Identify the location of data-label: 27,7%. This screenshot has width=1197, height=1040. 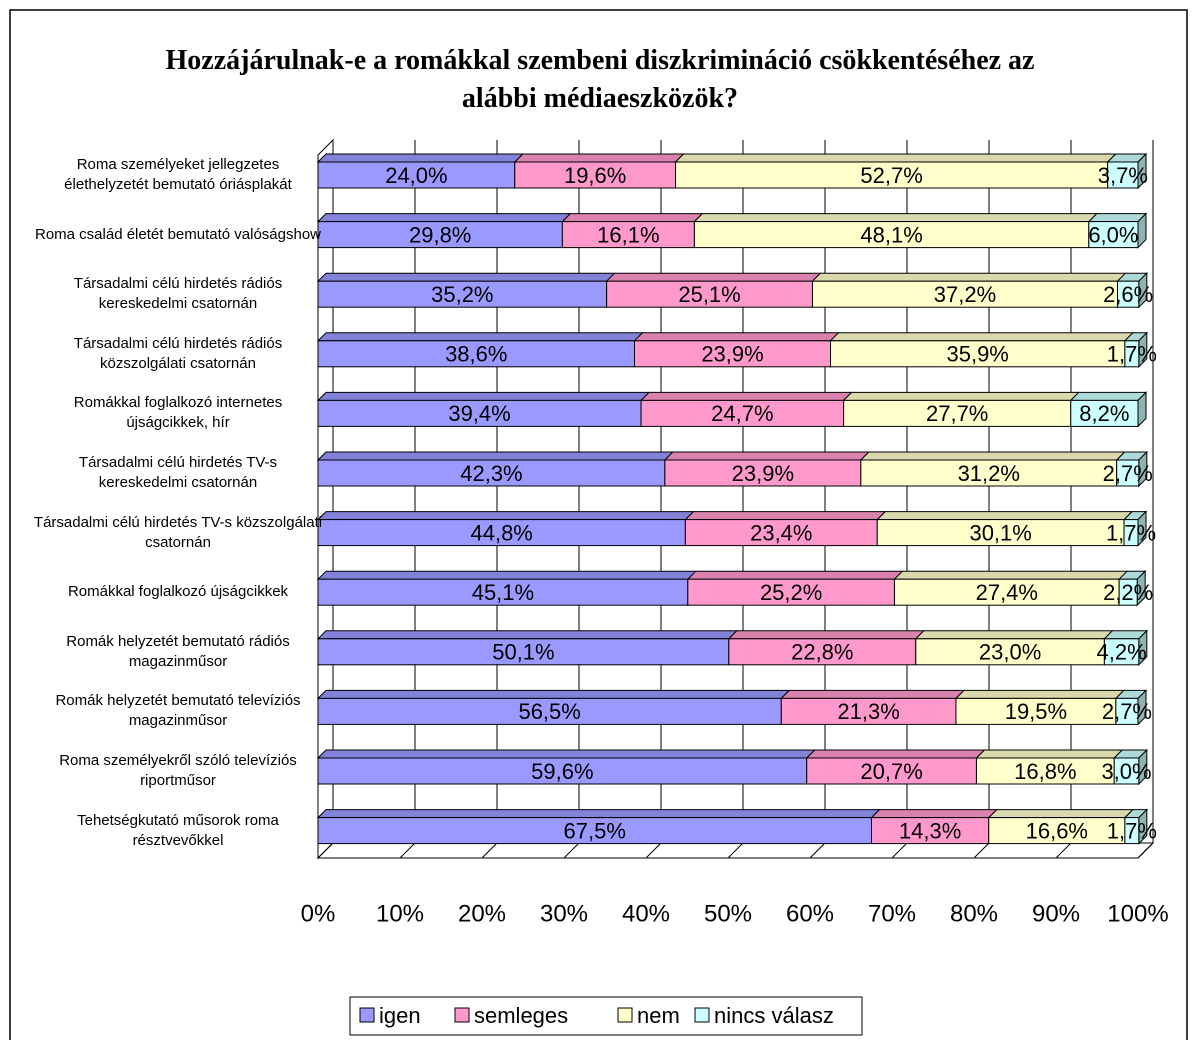
(957, 413).